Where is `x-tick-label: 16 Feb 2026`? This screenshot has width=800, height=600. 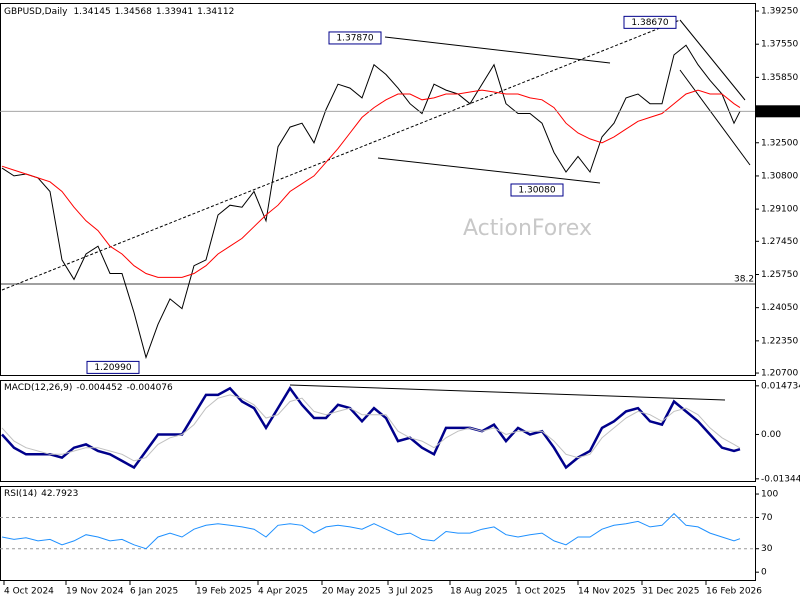
x-tick-label: 16 Feb 2026 is located at coordinates (734, 592).